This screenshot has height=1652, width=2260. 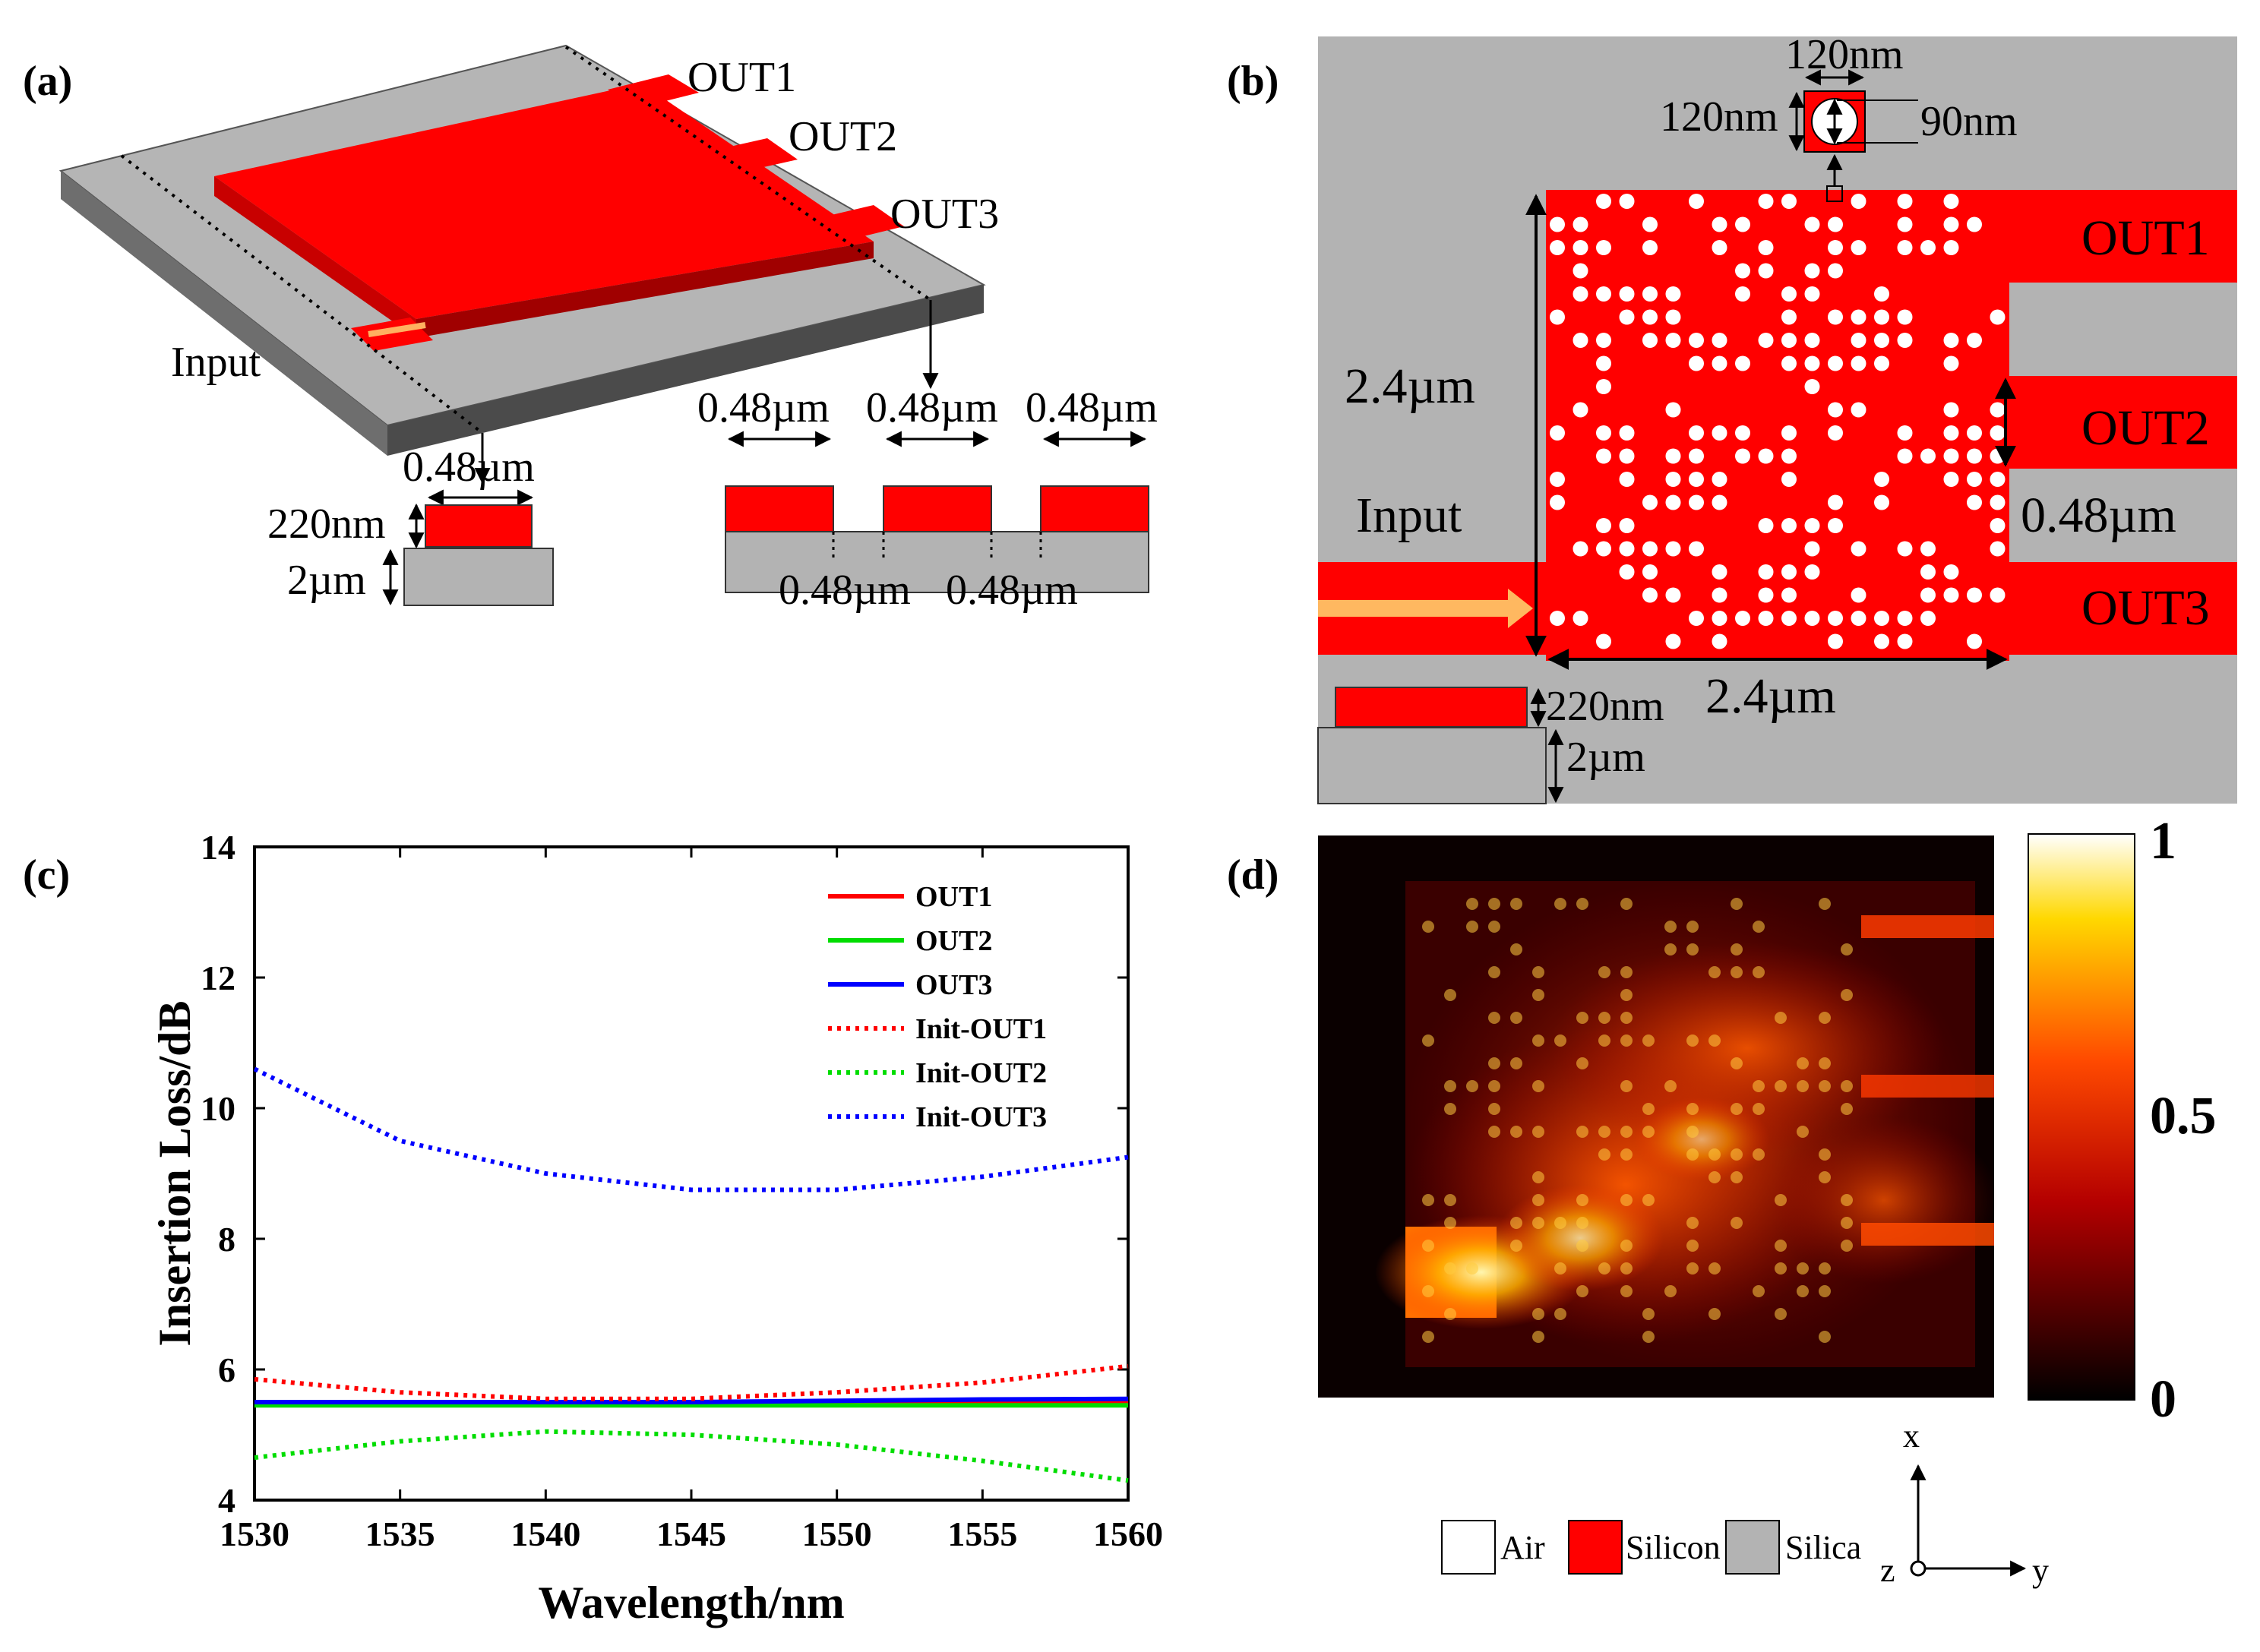 I want to click on left-silica-thickness: 2µm, so click(x=326, y=580).